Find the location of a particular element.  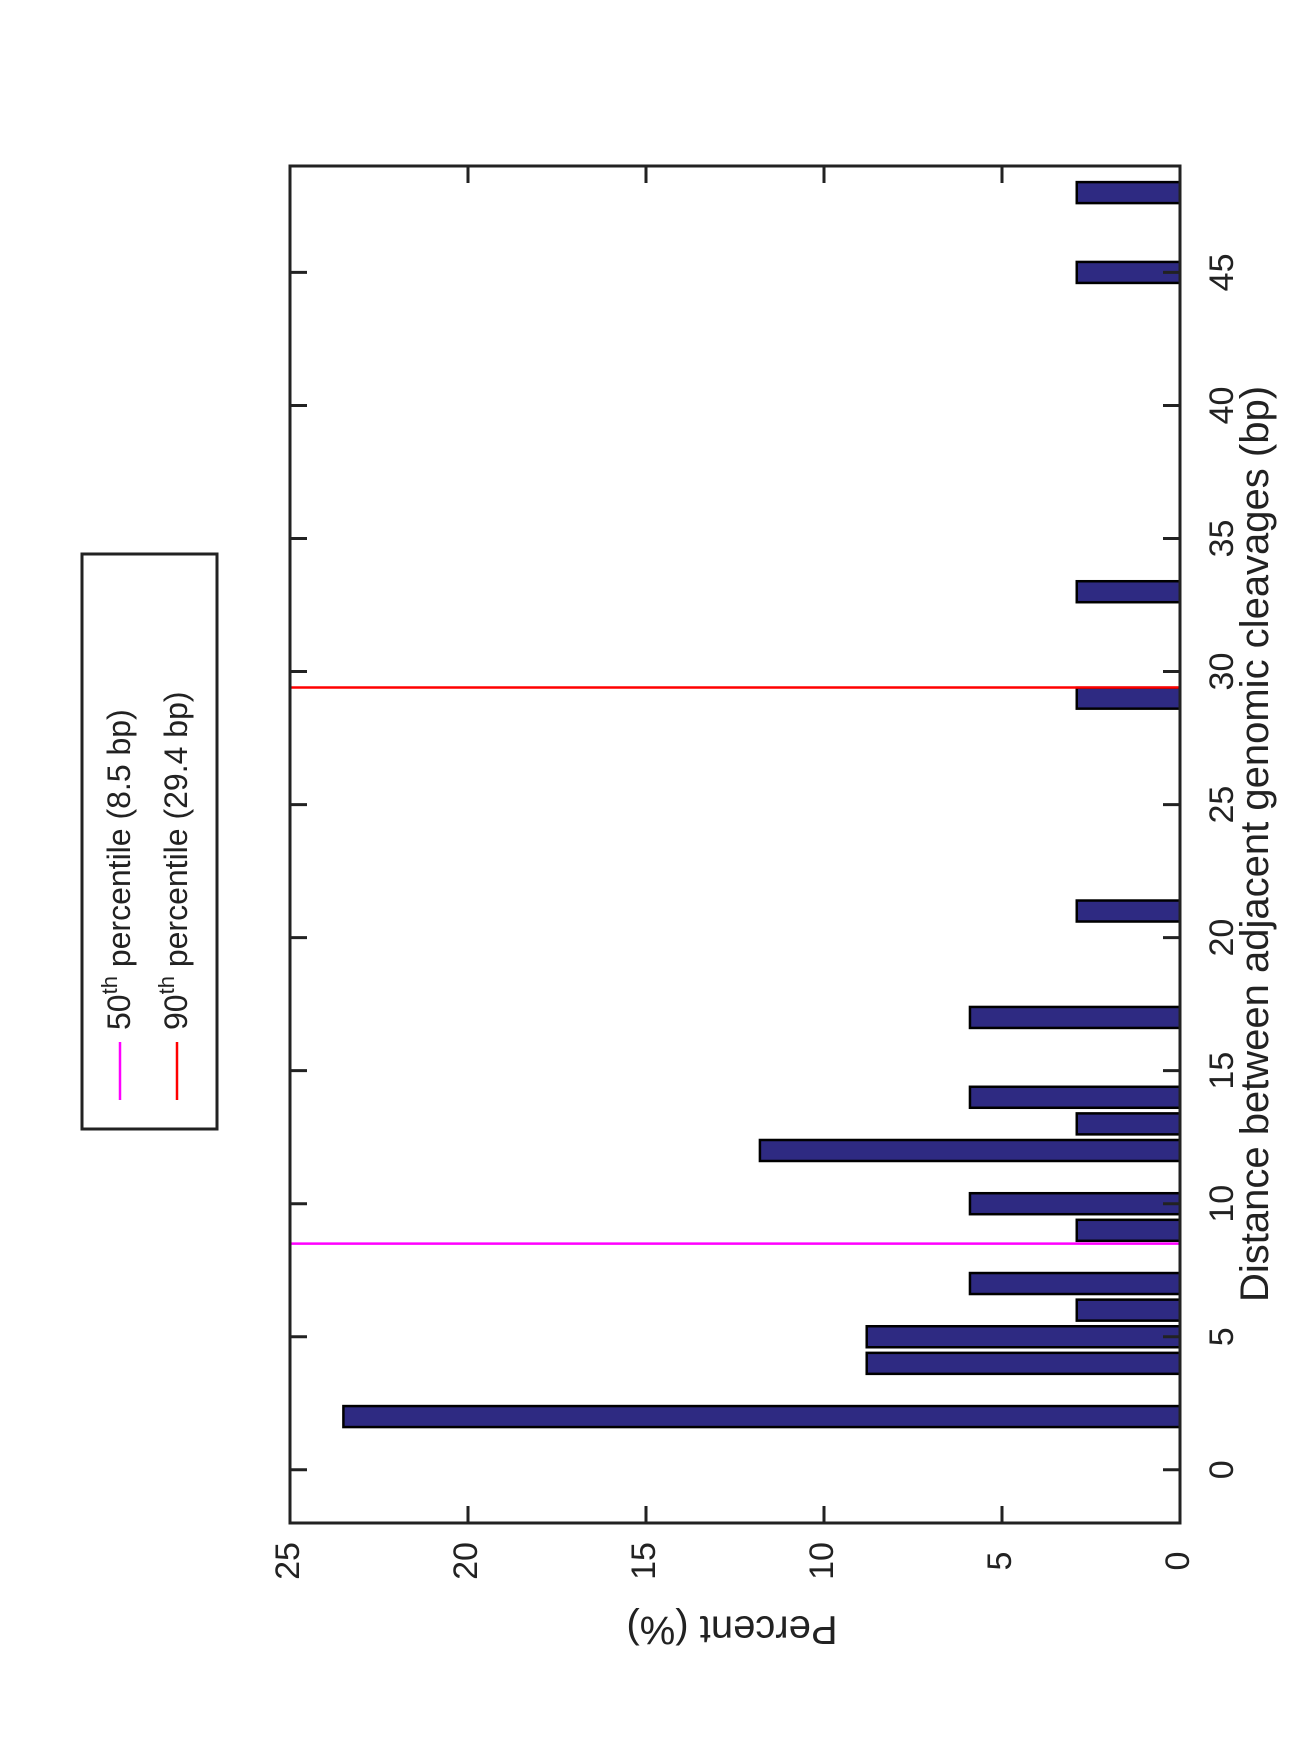

x-tick-label-10: 10 is located at coordinates (1222, 1204).